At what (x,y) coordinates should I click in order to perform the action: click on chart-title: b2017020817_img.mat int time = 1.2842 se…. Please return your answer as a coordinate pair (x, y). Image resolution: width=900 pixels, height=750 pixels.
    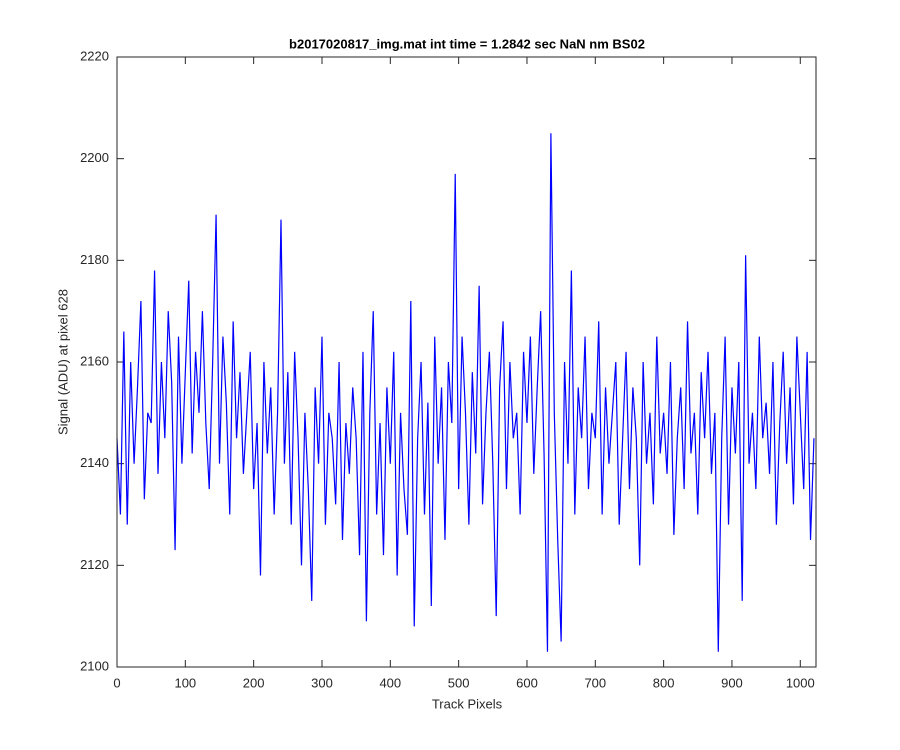
    Looking at the image, I should click on (467, 43).